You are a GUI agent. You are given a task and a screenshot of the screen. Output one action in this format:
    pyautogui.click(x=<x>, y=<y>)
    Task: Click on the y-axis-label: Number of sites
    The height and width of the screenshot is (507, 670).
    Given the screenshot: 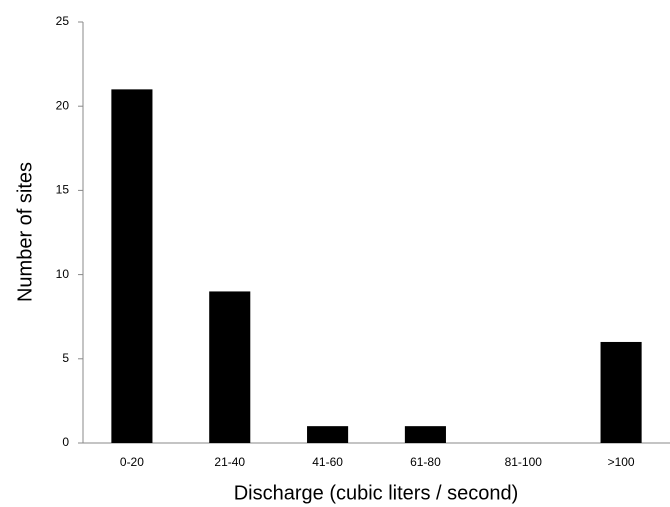 What is the action you would take?
    pyautogui.click(x=25, y=232)
    